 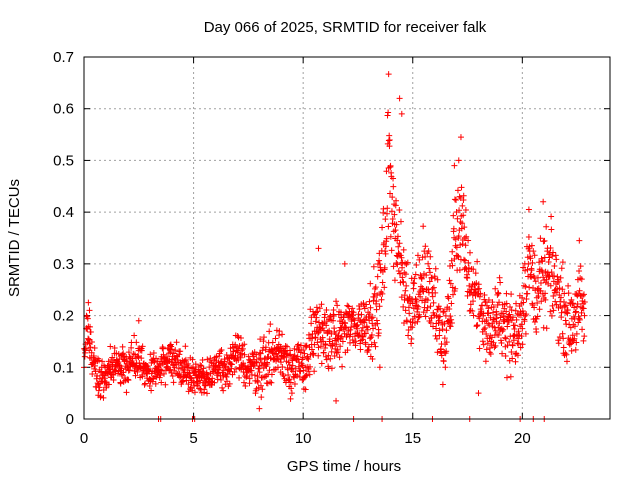 I want to click on y-tick-label: 0.7, so click(x=63, y=57).